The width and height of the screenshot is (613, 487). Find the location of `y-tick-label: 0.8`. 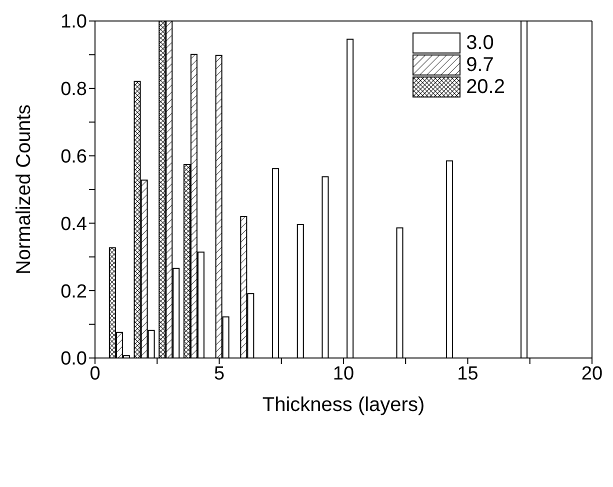

y-tick-label: 0.8 is located at coordinates (73, 89).